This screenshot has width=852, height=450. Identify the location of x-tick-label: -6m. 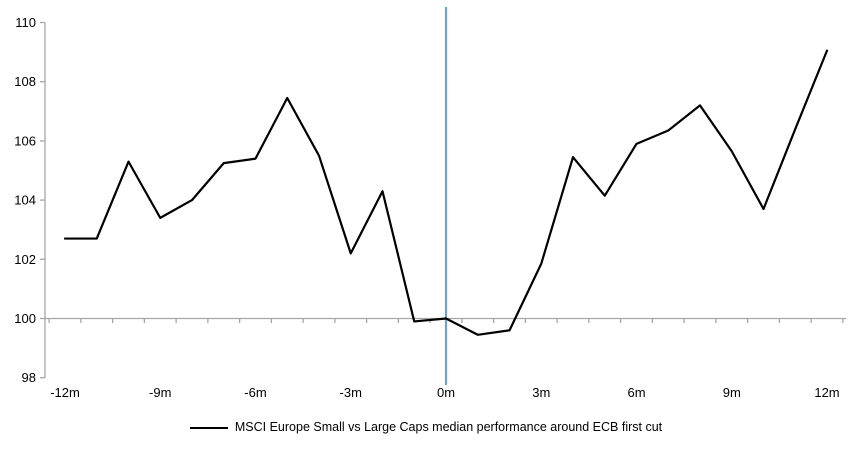
(255, 392).